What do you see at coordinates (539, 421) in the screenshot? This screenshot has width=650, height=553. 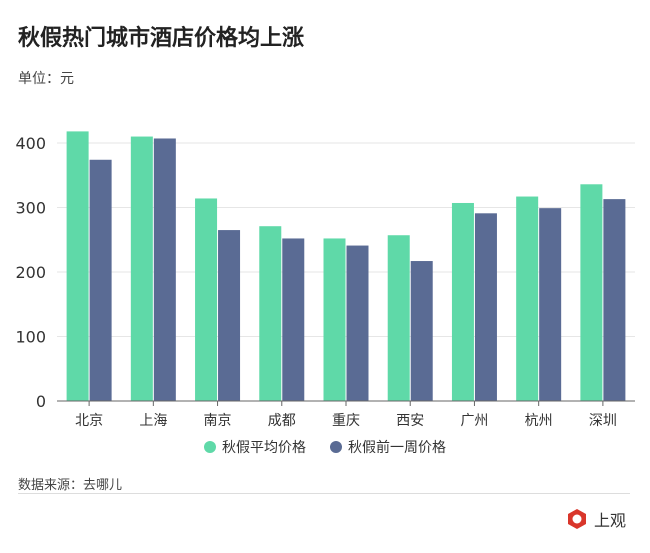 I see `x-tick-label: 杭州` at bounding box center [539, 421].